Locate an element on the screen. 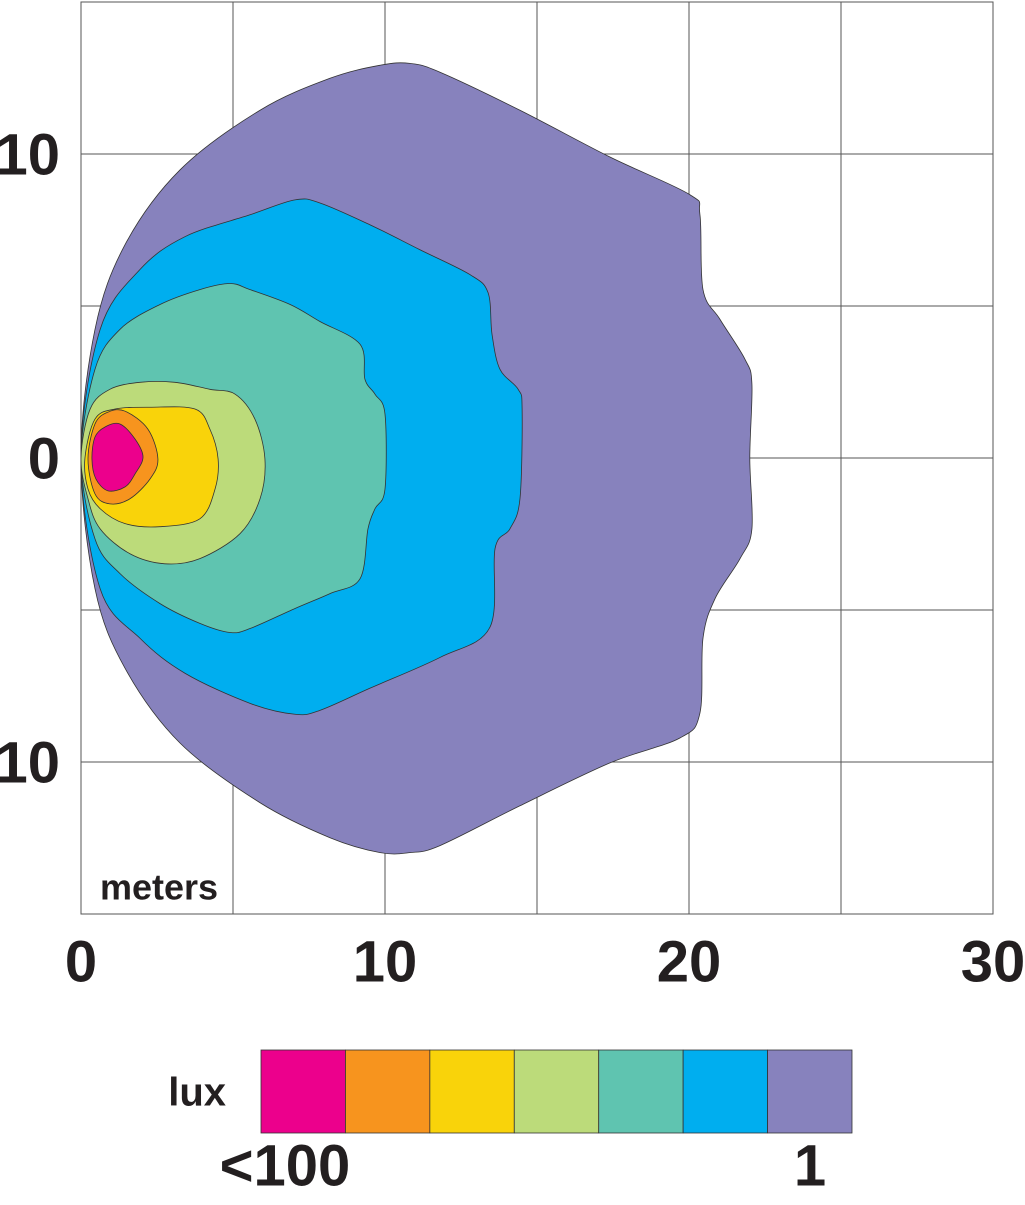 The width and height of the screenshot is (1025, 1205). x-tick-label: 10 is located at coordinates (385, 961).